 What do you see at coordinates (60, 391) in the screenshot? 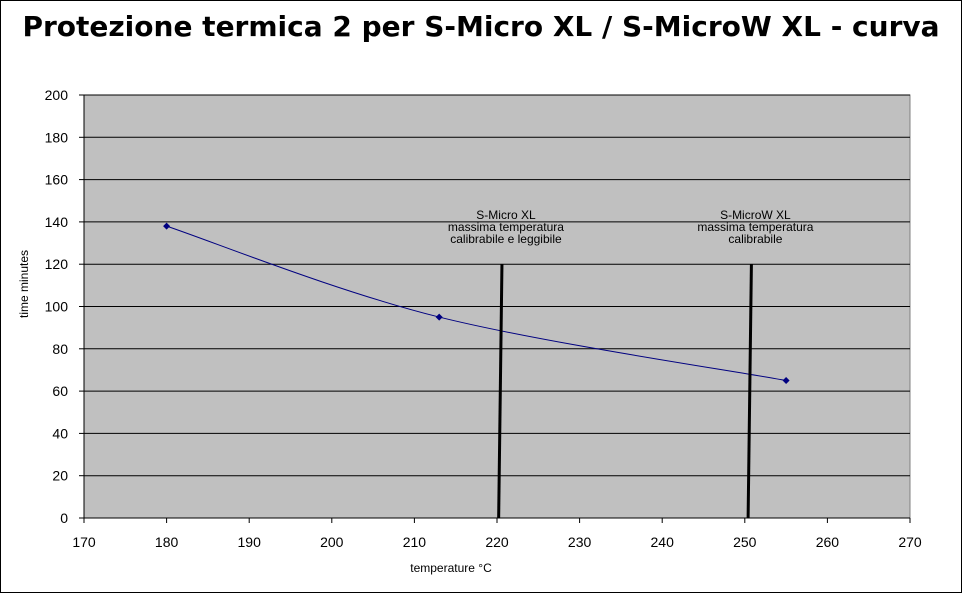
I see `y-tick-label-60: 60` at bounding box center [60, 391].